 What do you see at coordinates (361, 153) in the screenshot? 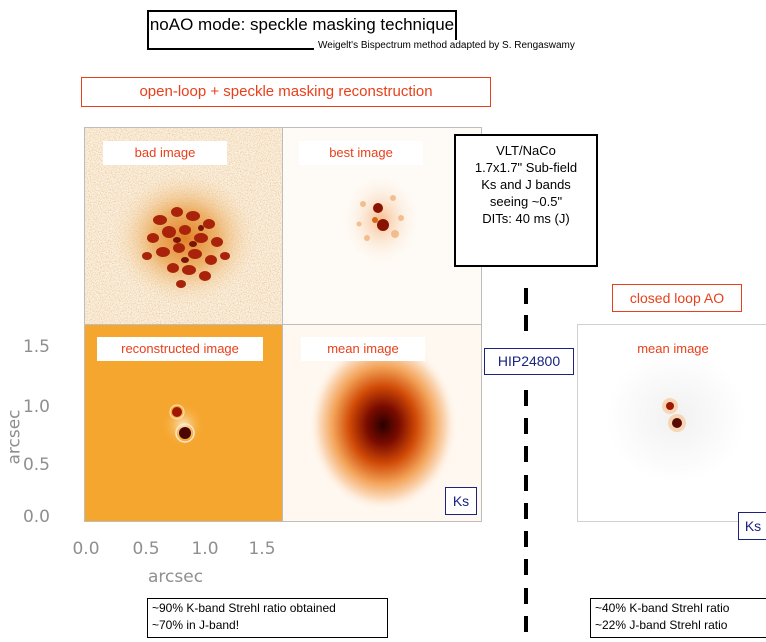
I see `best-image-label: best image` at bounding box center [361, 153].